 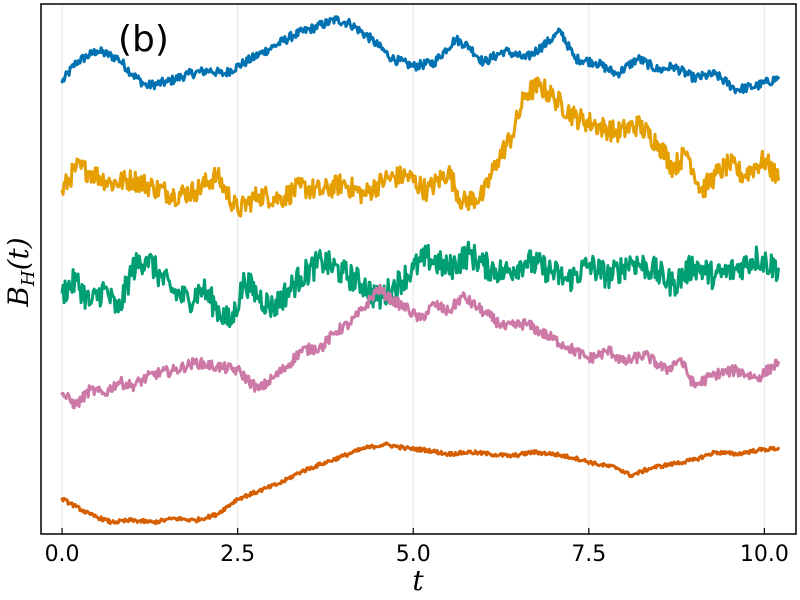 I want to click on y-axis-label: BH(t), so click(x=20, y=272).